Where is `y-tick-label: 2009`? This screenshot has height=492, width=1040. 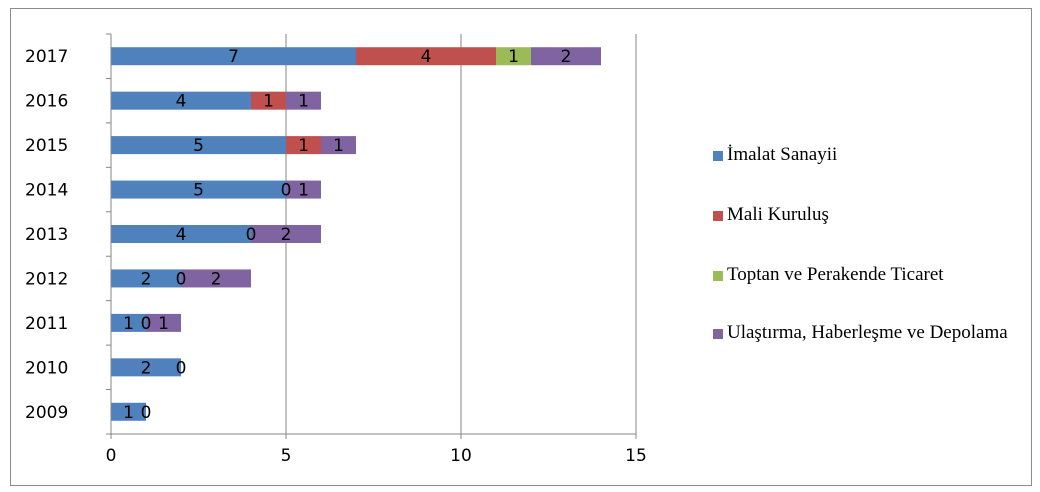
y-tick-label: 2009 is located at coordinates (46, 413).